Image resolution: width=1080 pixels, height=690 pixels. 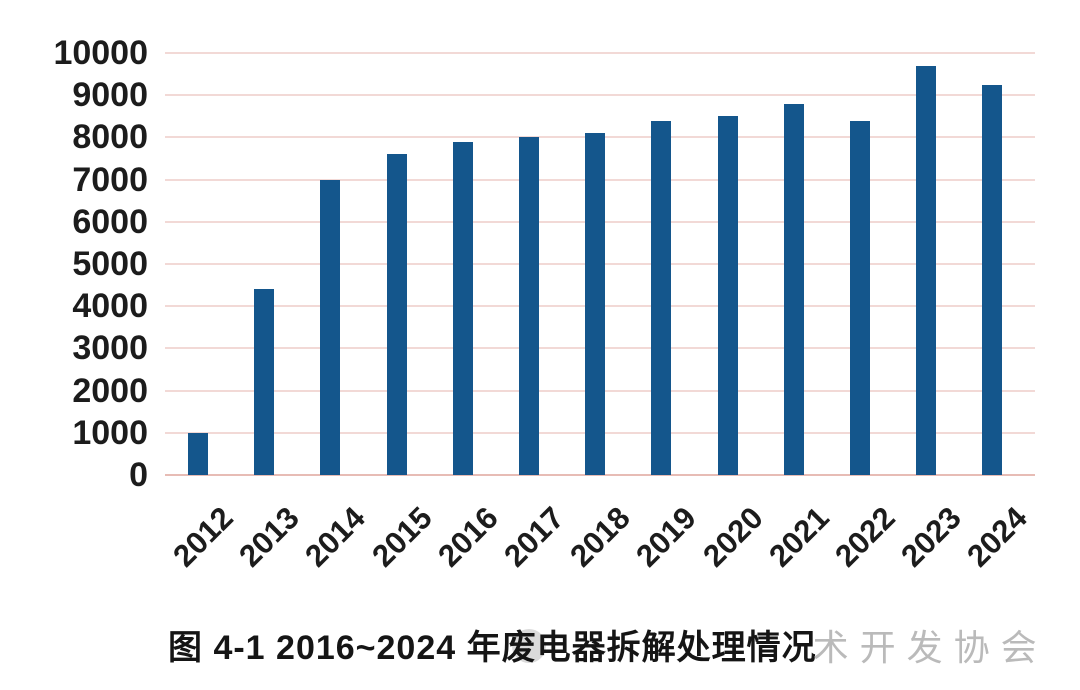 What do you see at coordinates (732, 537) in the screenshot?
I see `x-tick-label-2020: 2020` at bounding box center [732, 537].